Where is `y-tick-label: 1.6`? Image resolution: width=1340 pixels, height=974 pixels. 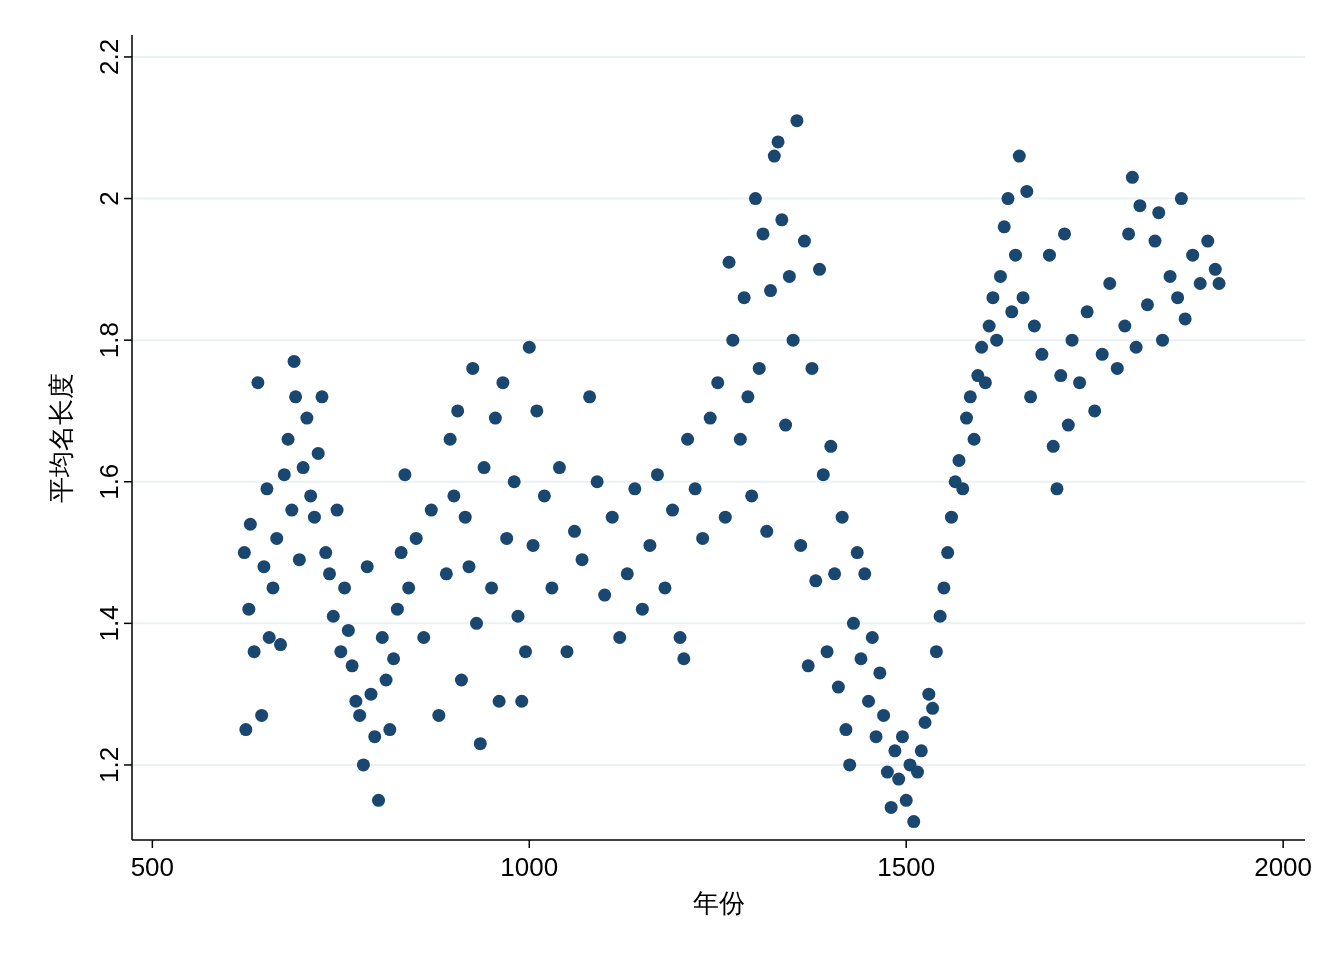 y-tick-label: 1.6 is located at coordinates (109, 481).